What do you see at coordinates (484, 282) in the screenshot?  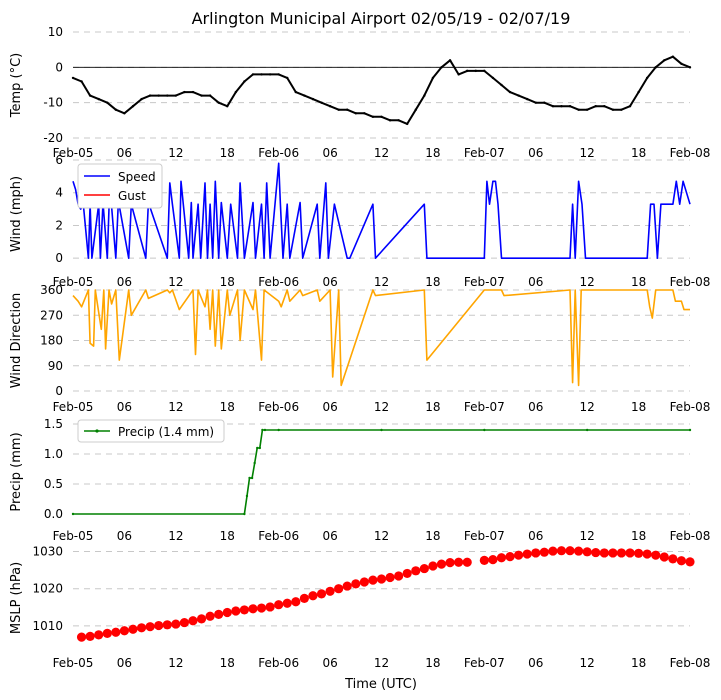 I see `wind-xtick-label: Feb-07` at bounding box center [484, 282].